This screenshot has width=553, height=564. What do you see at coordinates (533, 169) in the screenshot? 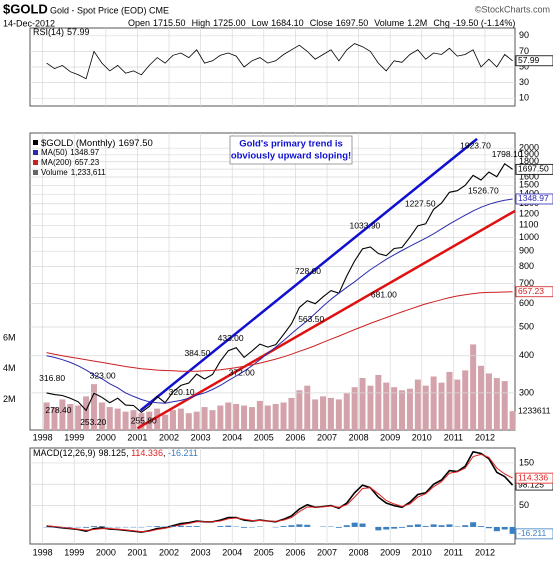
I see `last-value-label: 1697.50` at bounding box center [533, 169].